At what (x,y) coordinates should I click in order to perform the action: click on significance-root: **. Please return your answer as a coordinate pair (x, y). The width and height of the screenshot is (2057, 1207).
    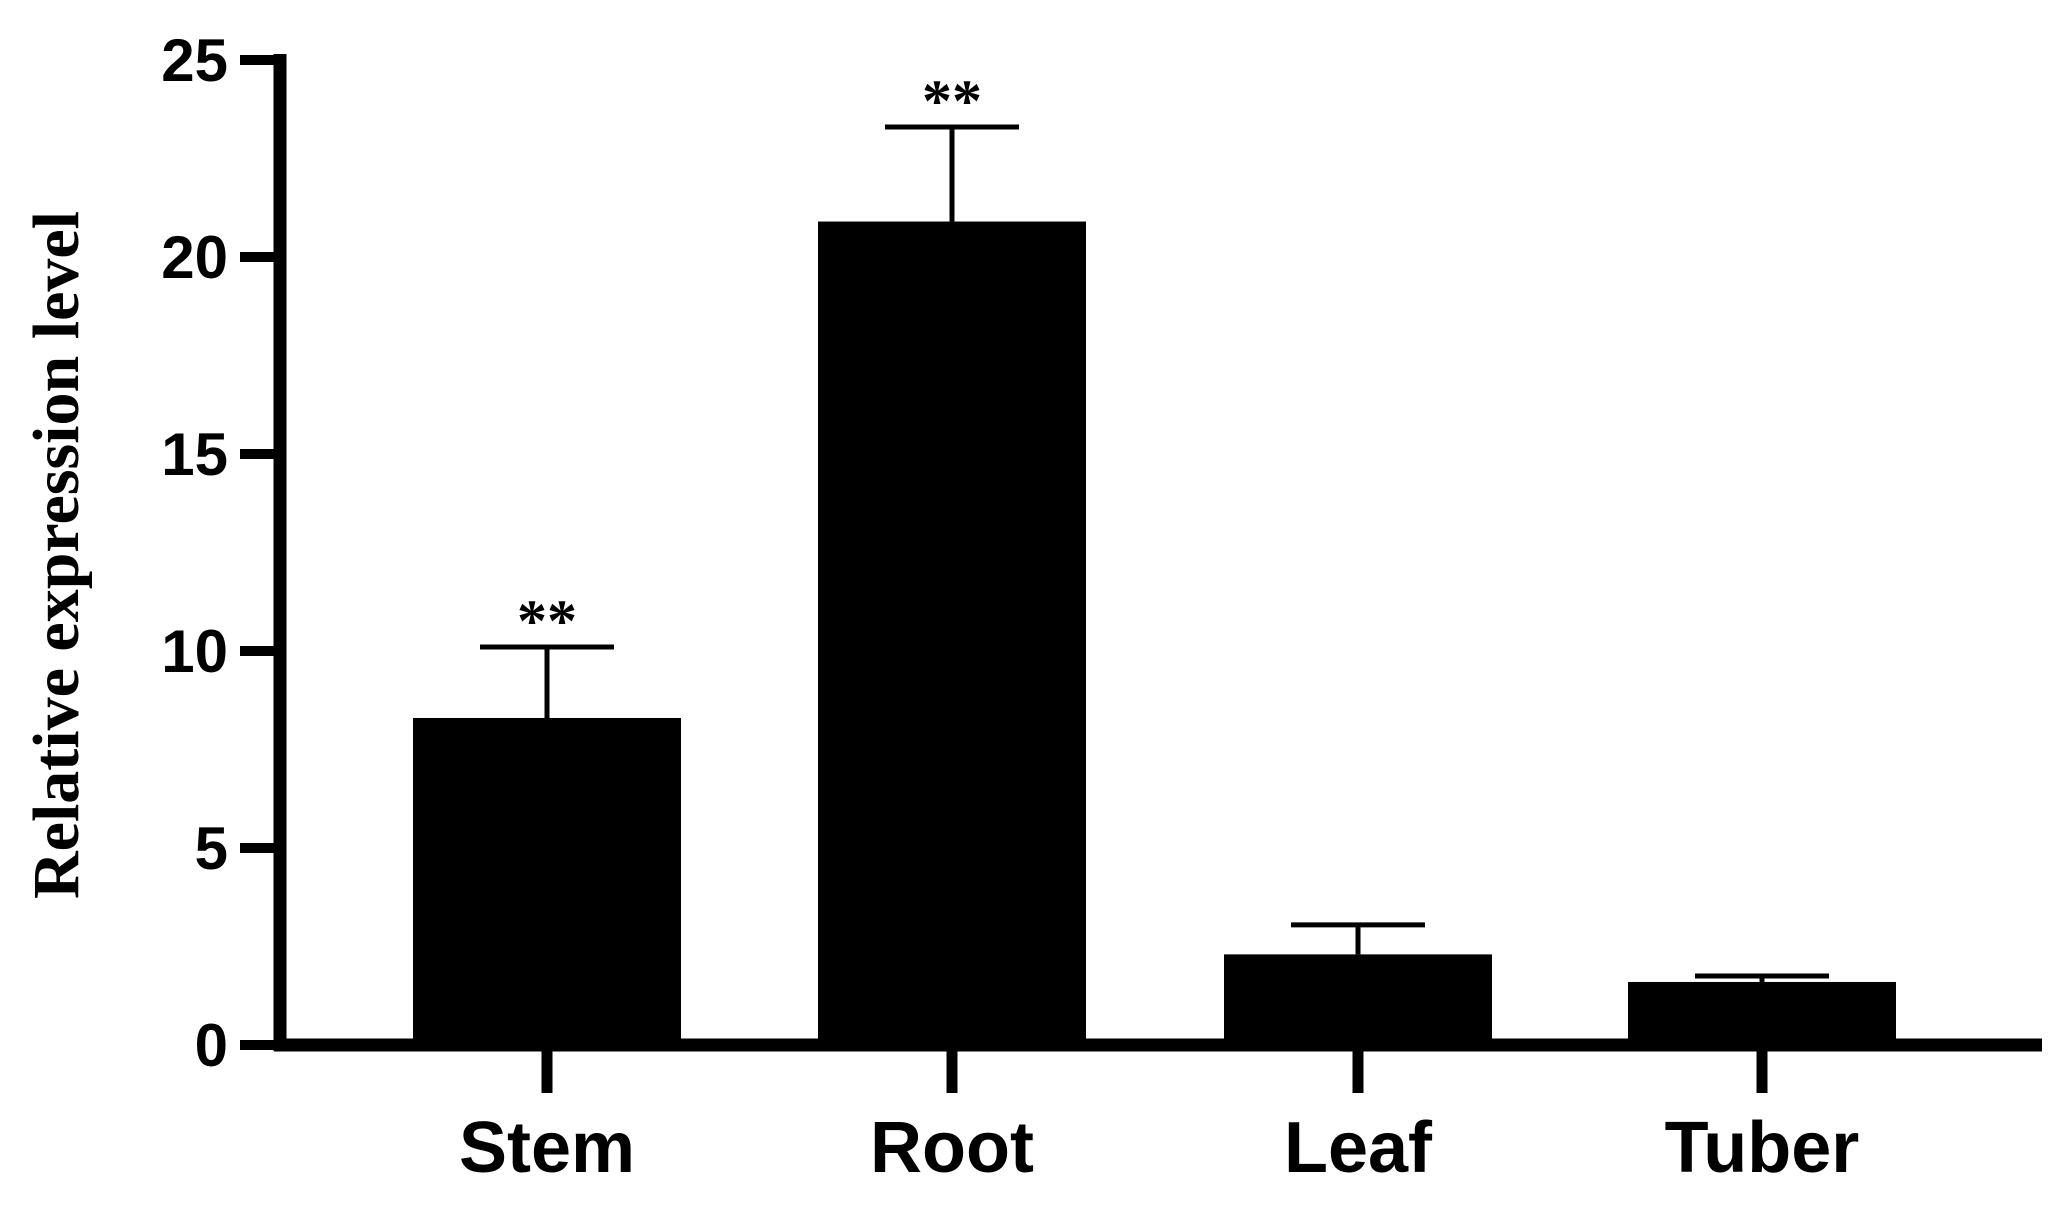
    Looking at the image, I should click on (952, 101).